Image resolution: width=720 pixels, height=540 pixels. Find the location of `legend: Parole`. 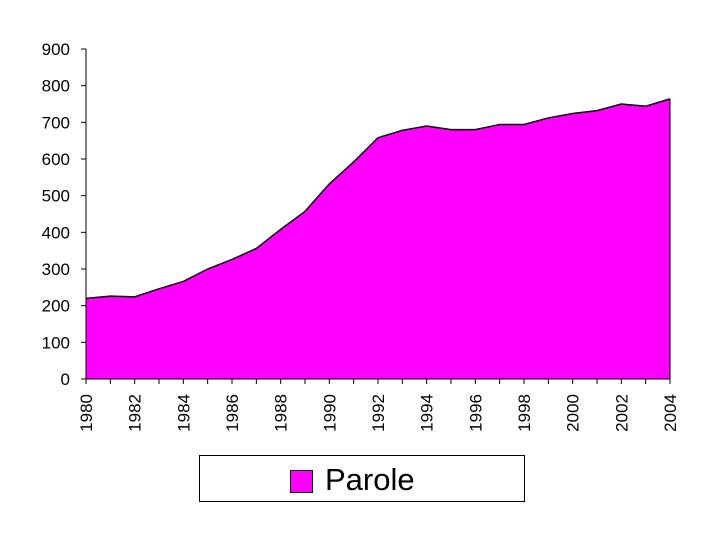

legend: Parole is located at coordinates (362, 478).